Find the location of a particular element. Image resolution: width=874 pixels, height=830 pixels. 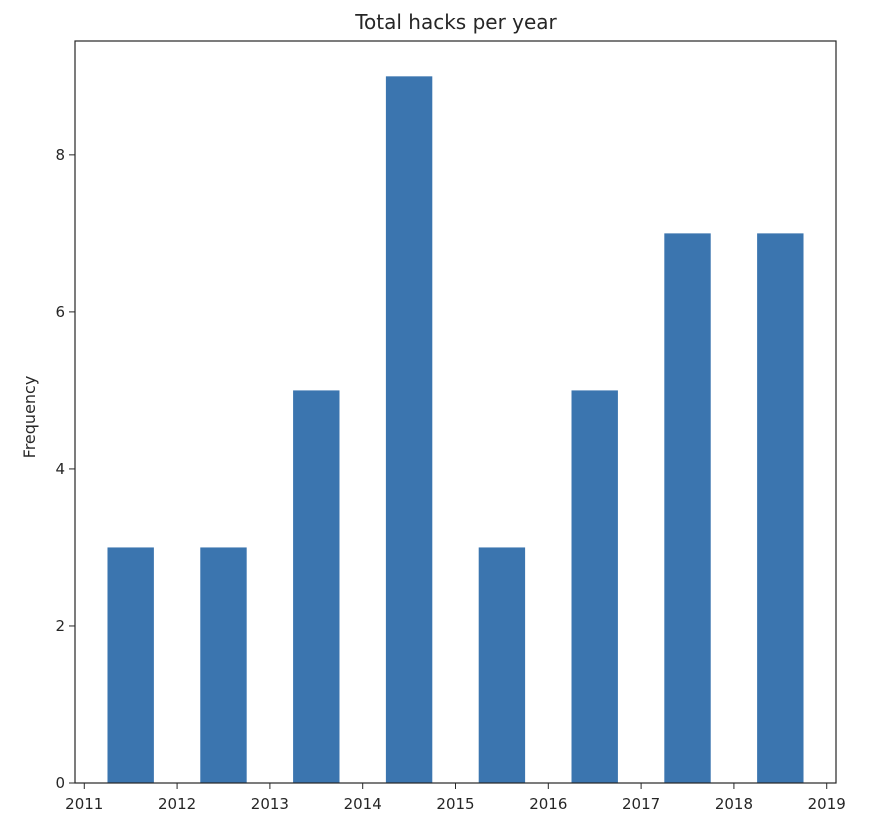

y-axis-label: Frequency is located at coordinates (29, 417).